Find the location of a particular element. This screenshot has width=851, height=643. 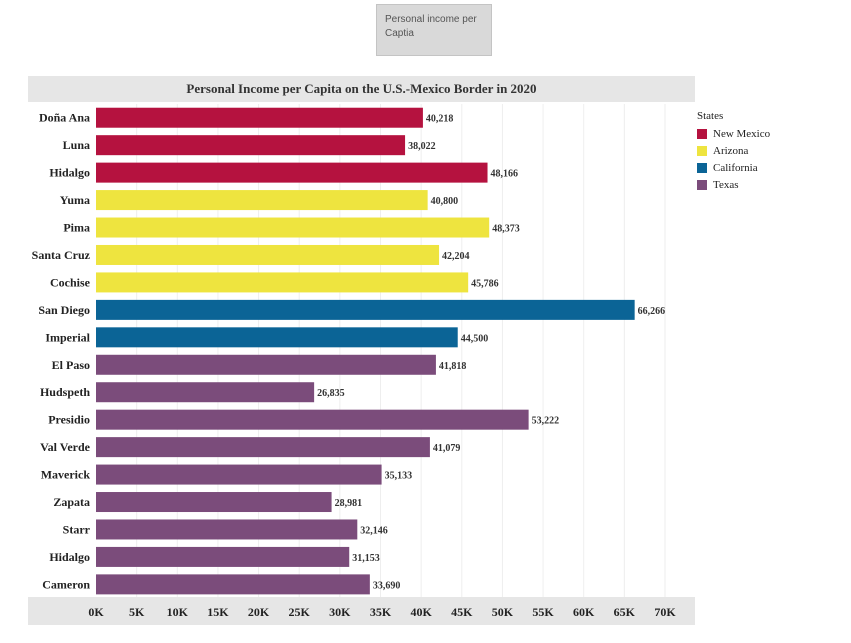

x-tick-label: 15K is located at coordinates (218, 612).